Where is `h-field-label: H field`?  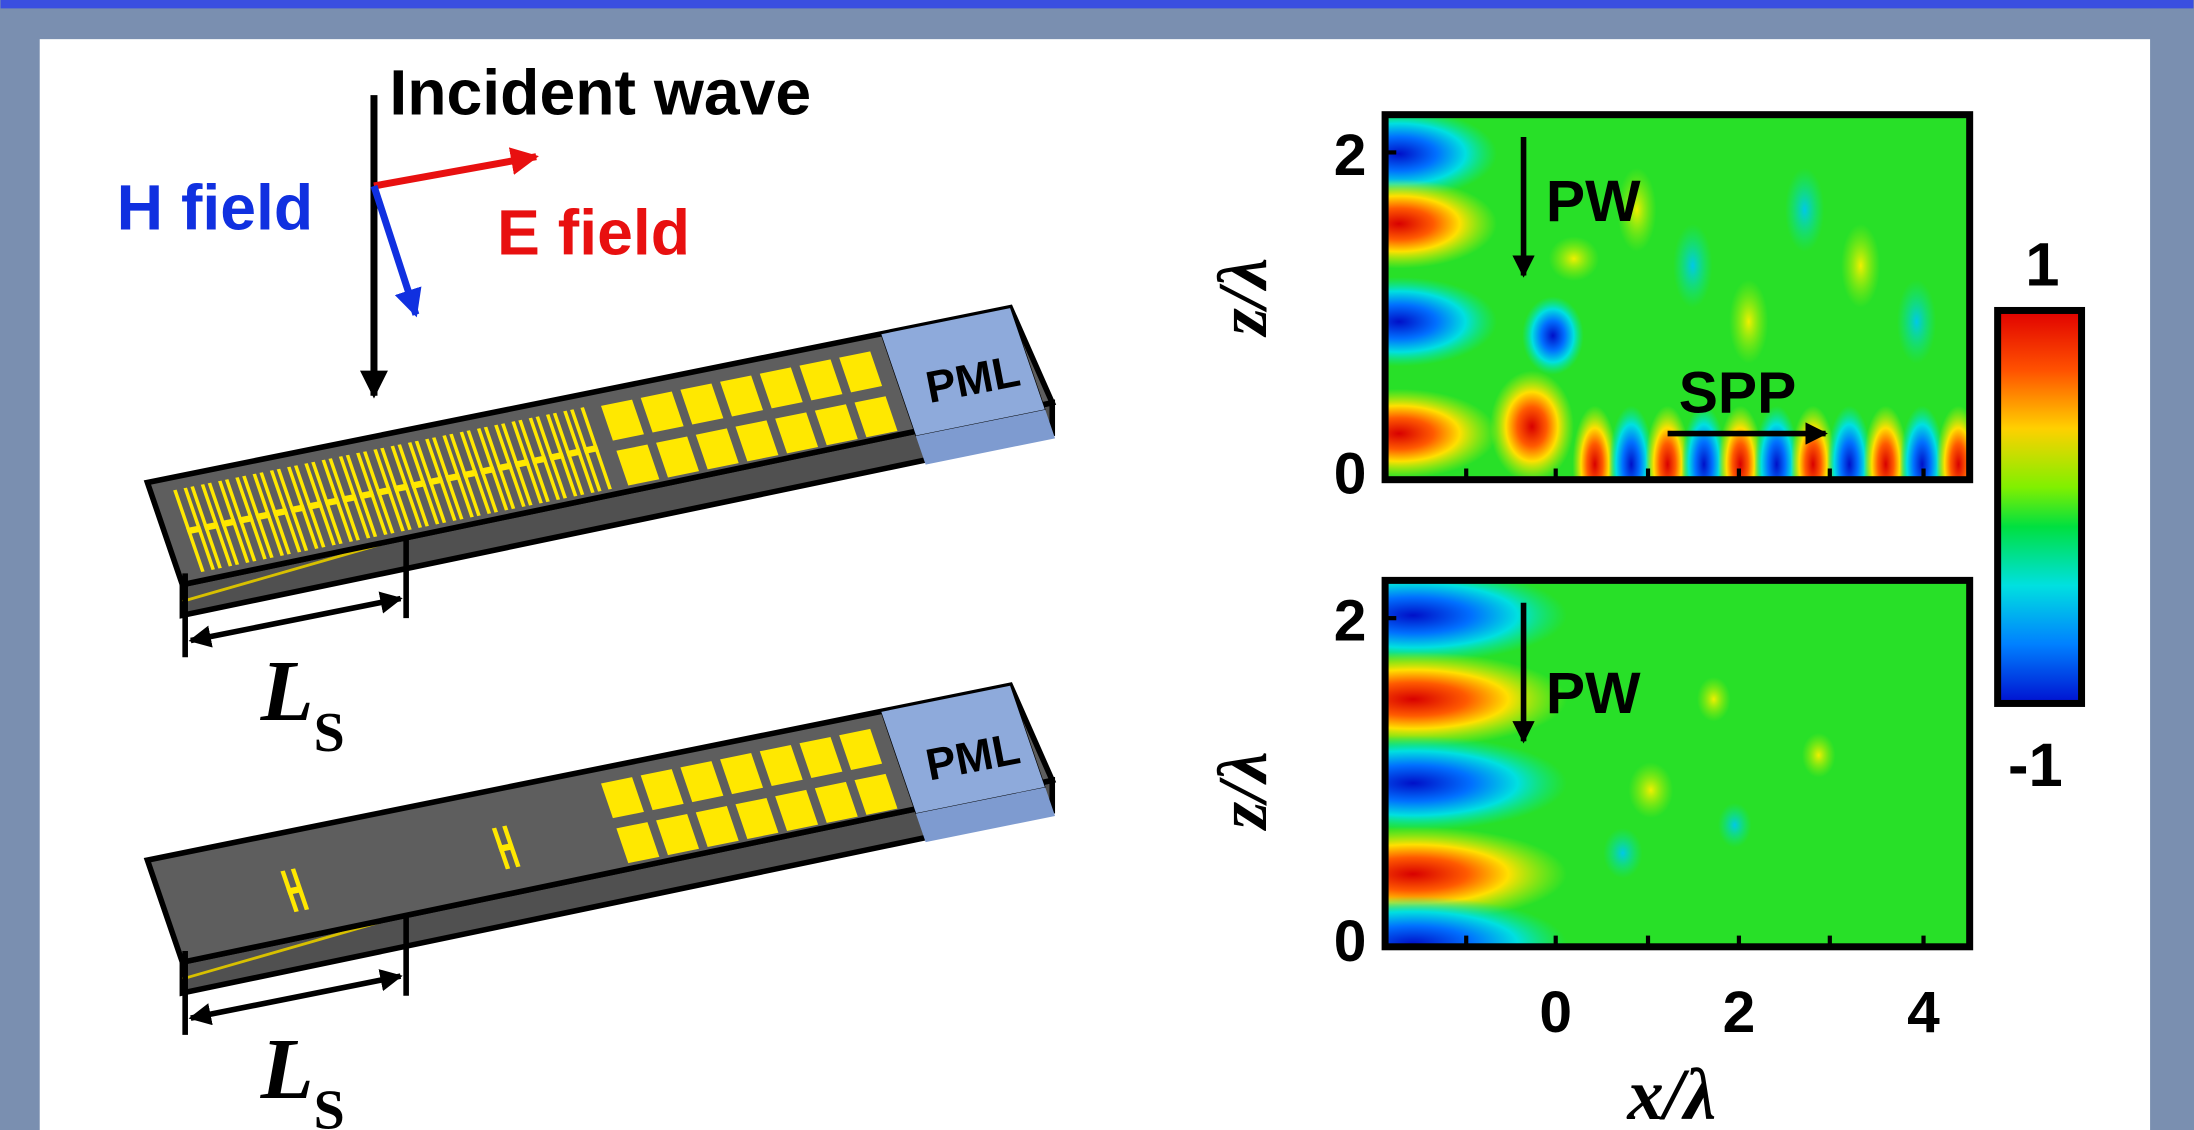 h-field-label: H field is located at coordinates (215, 207).